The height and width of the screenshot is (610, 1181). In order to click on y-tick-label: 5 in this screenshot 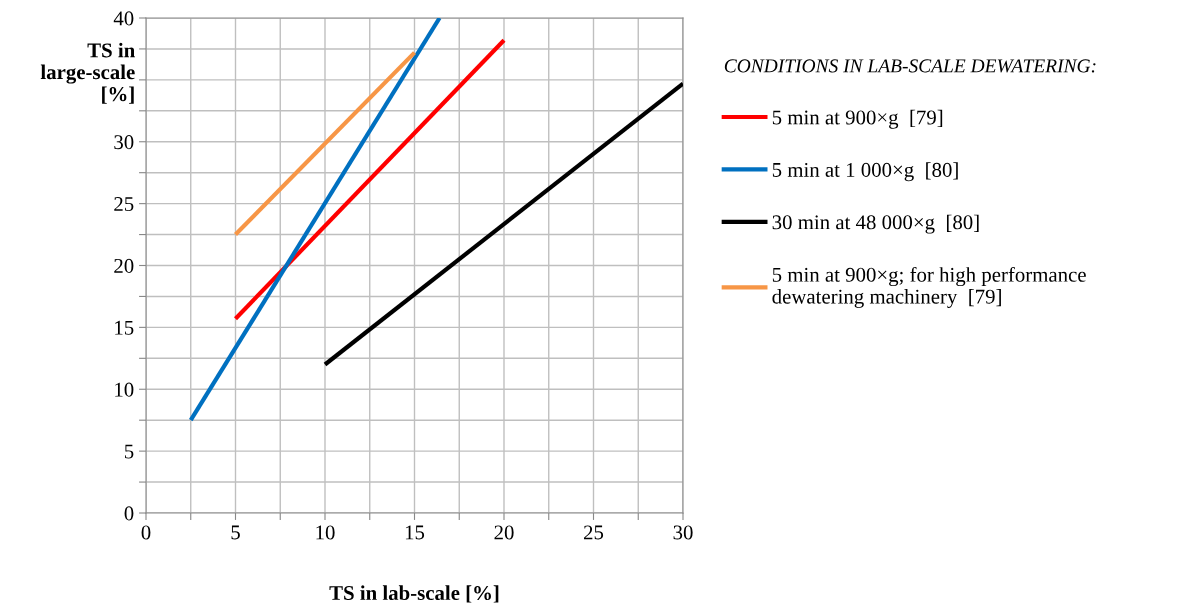, I will do `click(129, 451)`.